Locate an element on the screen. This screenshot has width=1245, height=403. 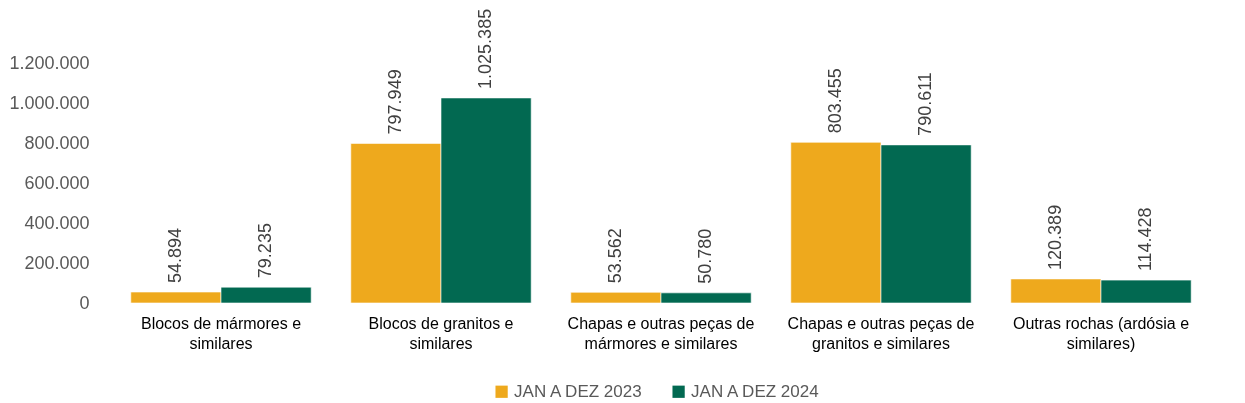
x-tick-label: Blocos de granitos e similares is located at coordinates (441, 333).